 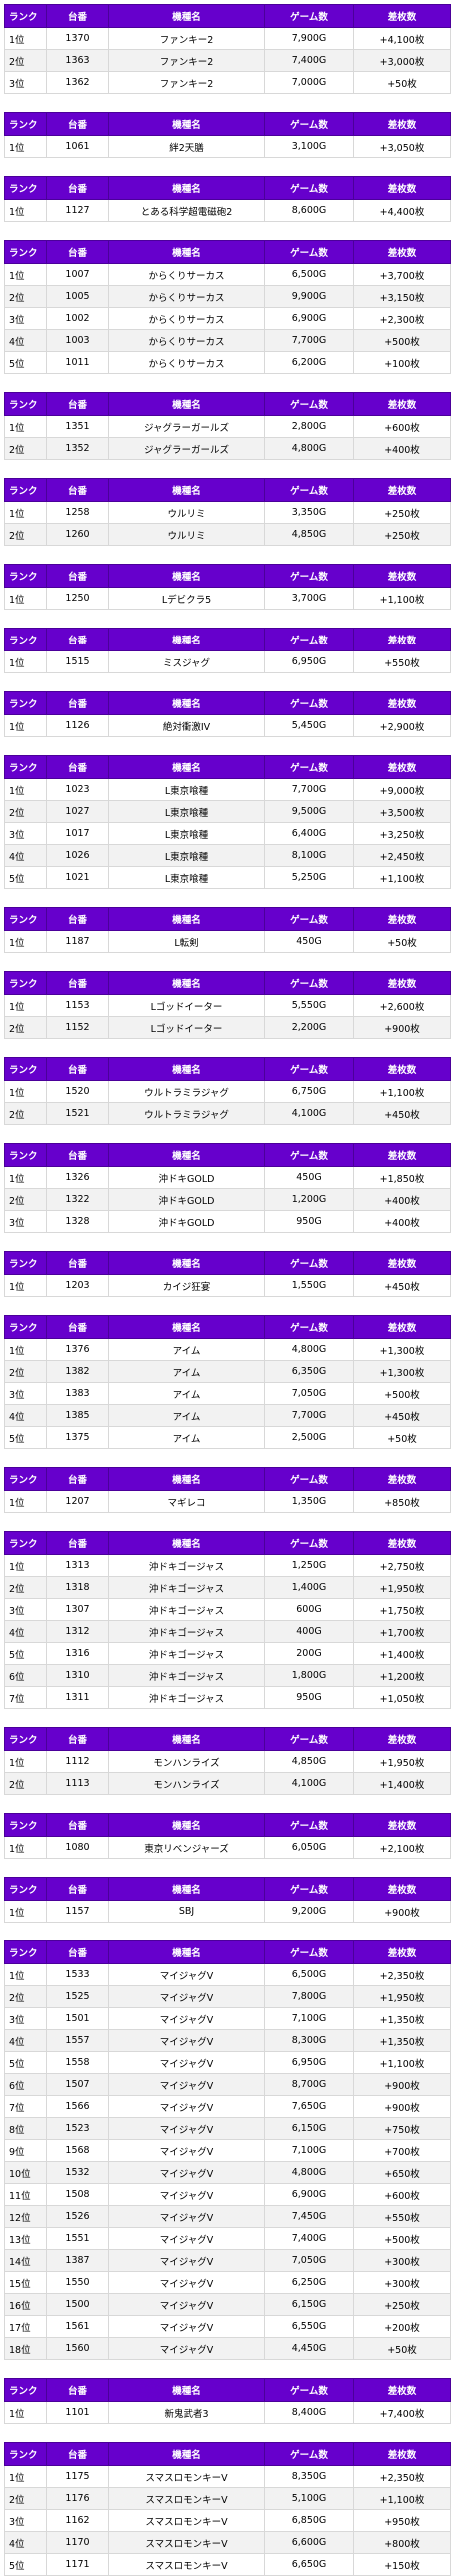 I want to click on payout-difference-cell: +1,100枚, so click(x=402, y=598).